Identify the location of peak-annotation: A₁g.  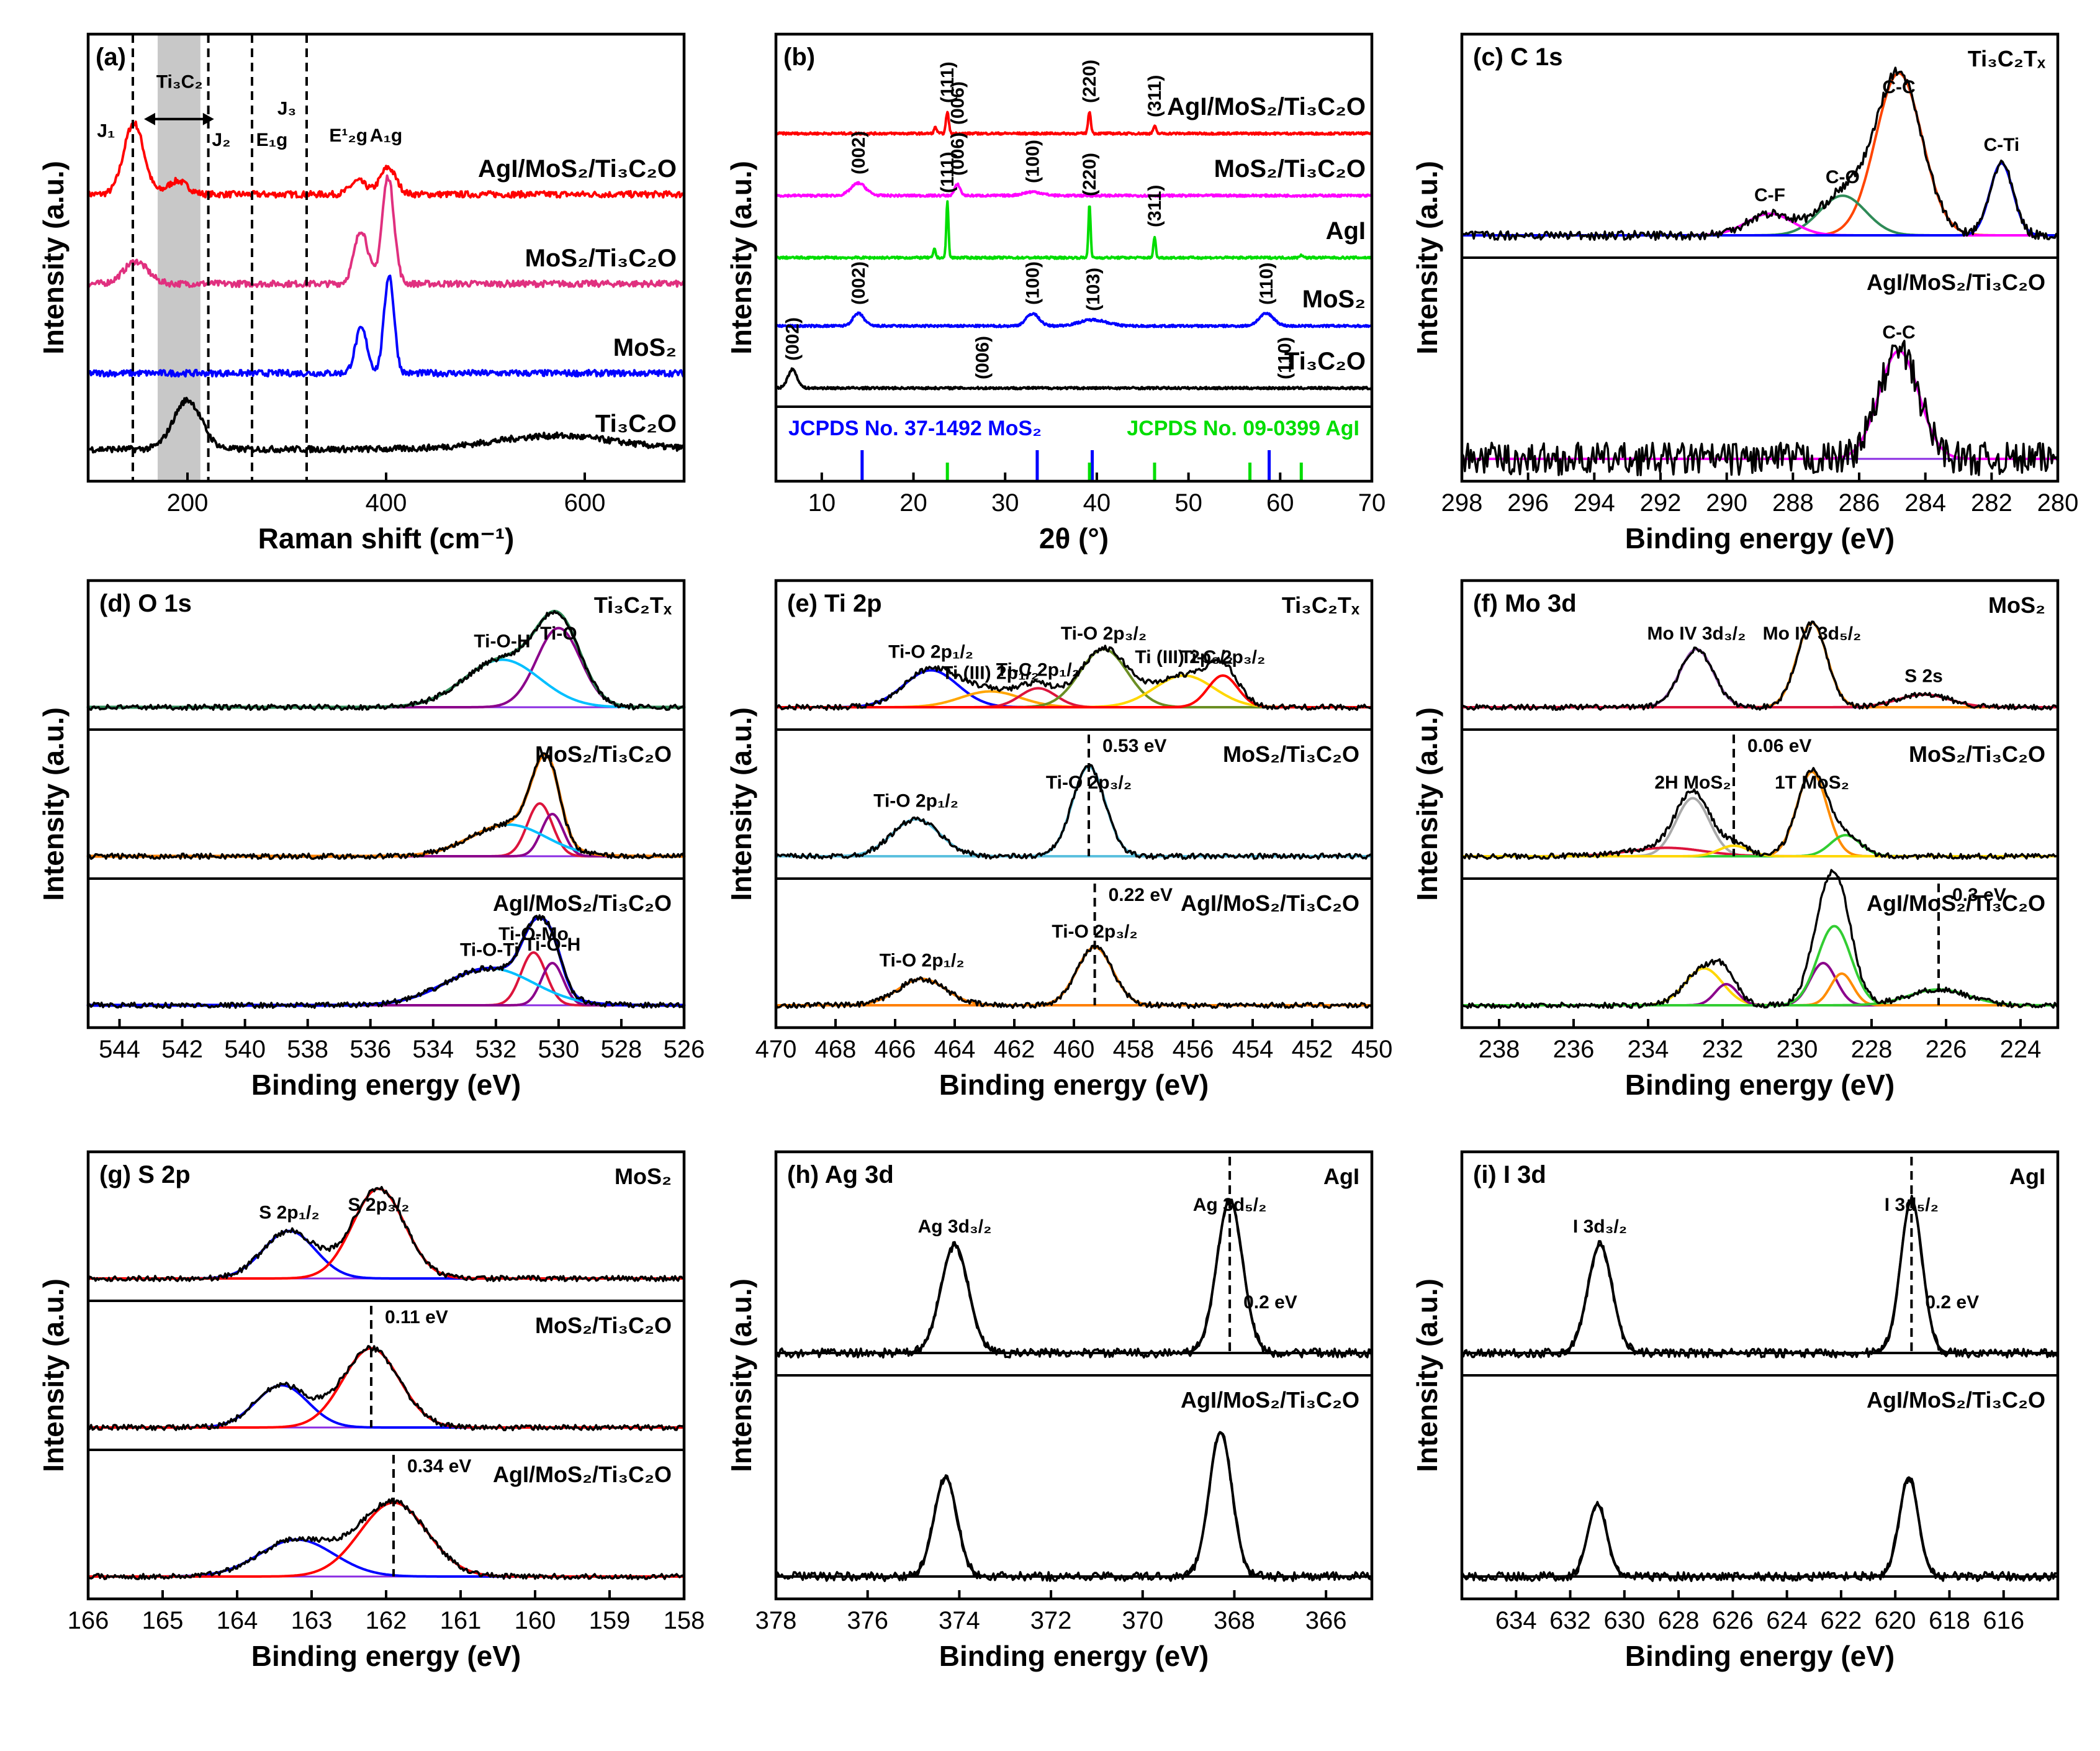
(386, 135).